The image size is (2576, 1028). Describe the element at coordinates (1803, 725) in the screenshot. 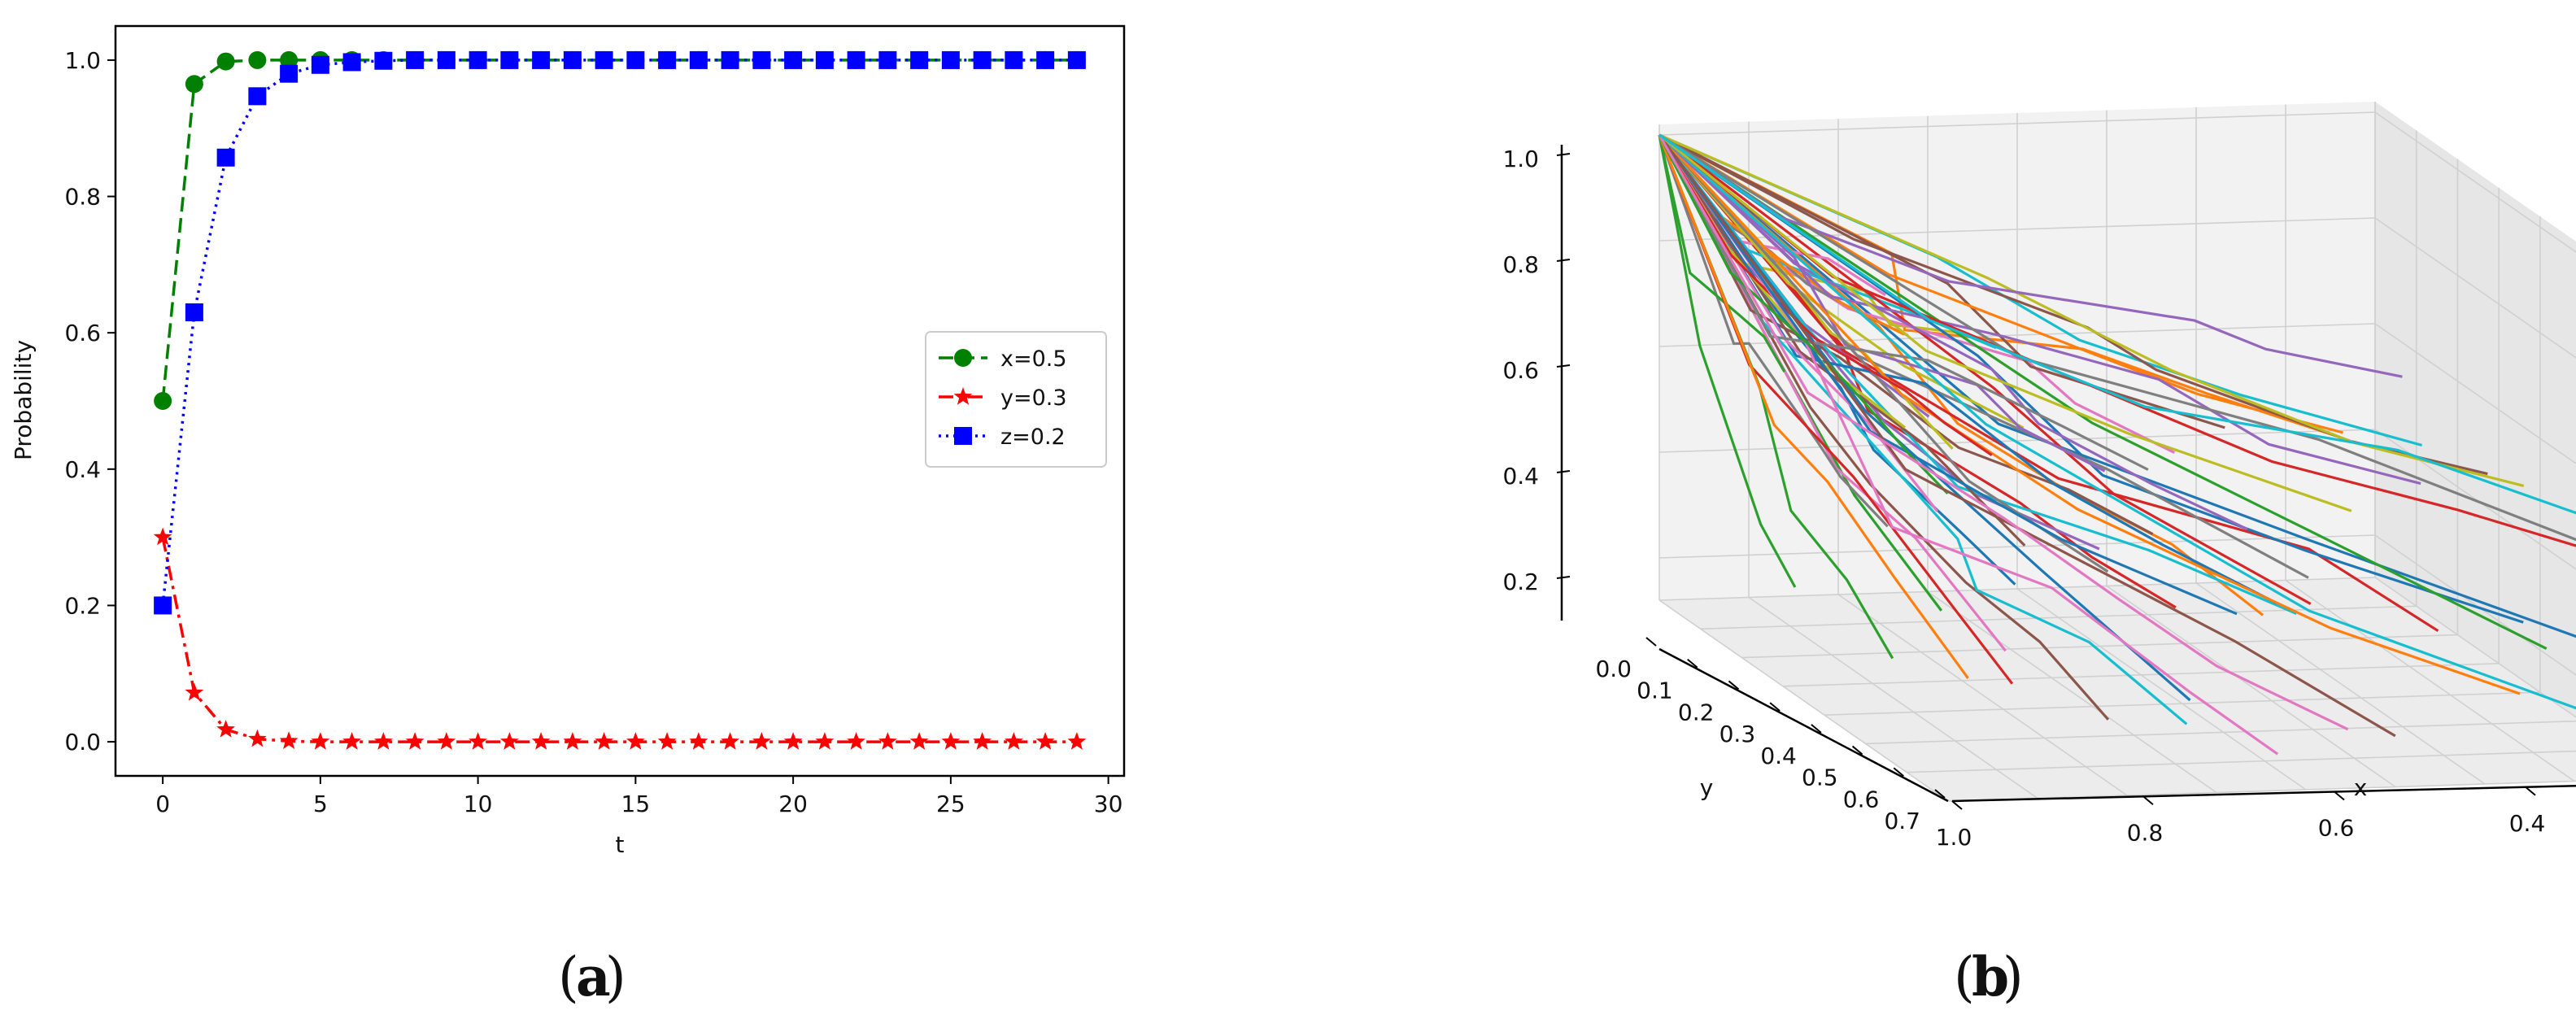

I see `y-axis-line` at that location.